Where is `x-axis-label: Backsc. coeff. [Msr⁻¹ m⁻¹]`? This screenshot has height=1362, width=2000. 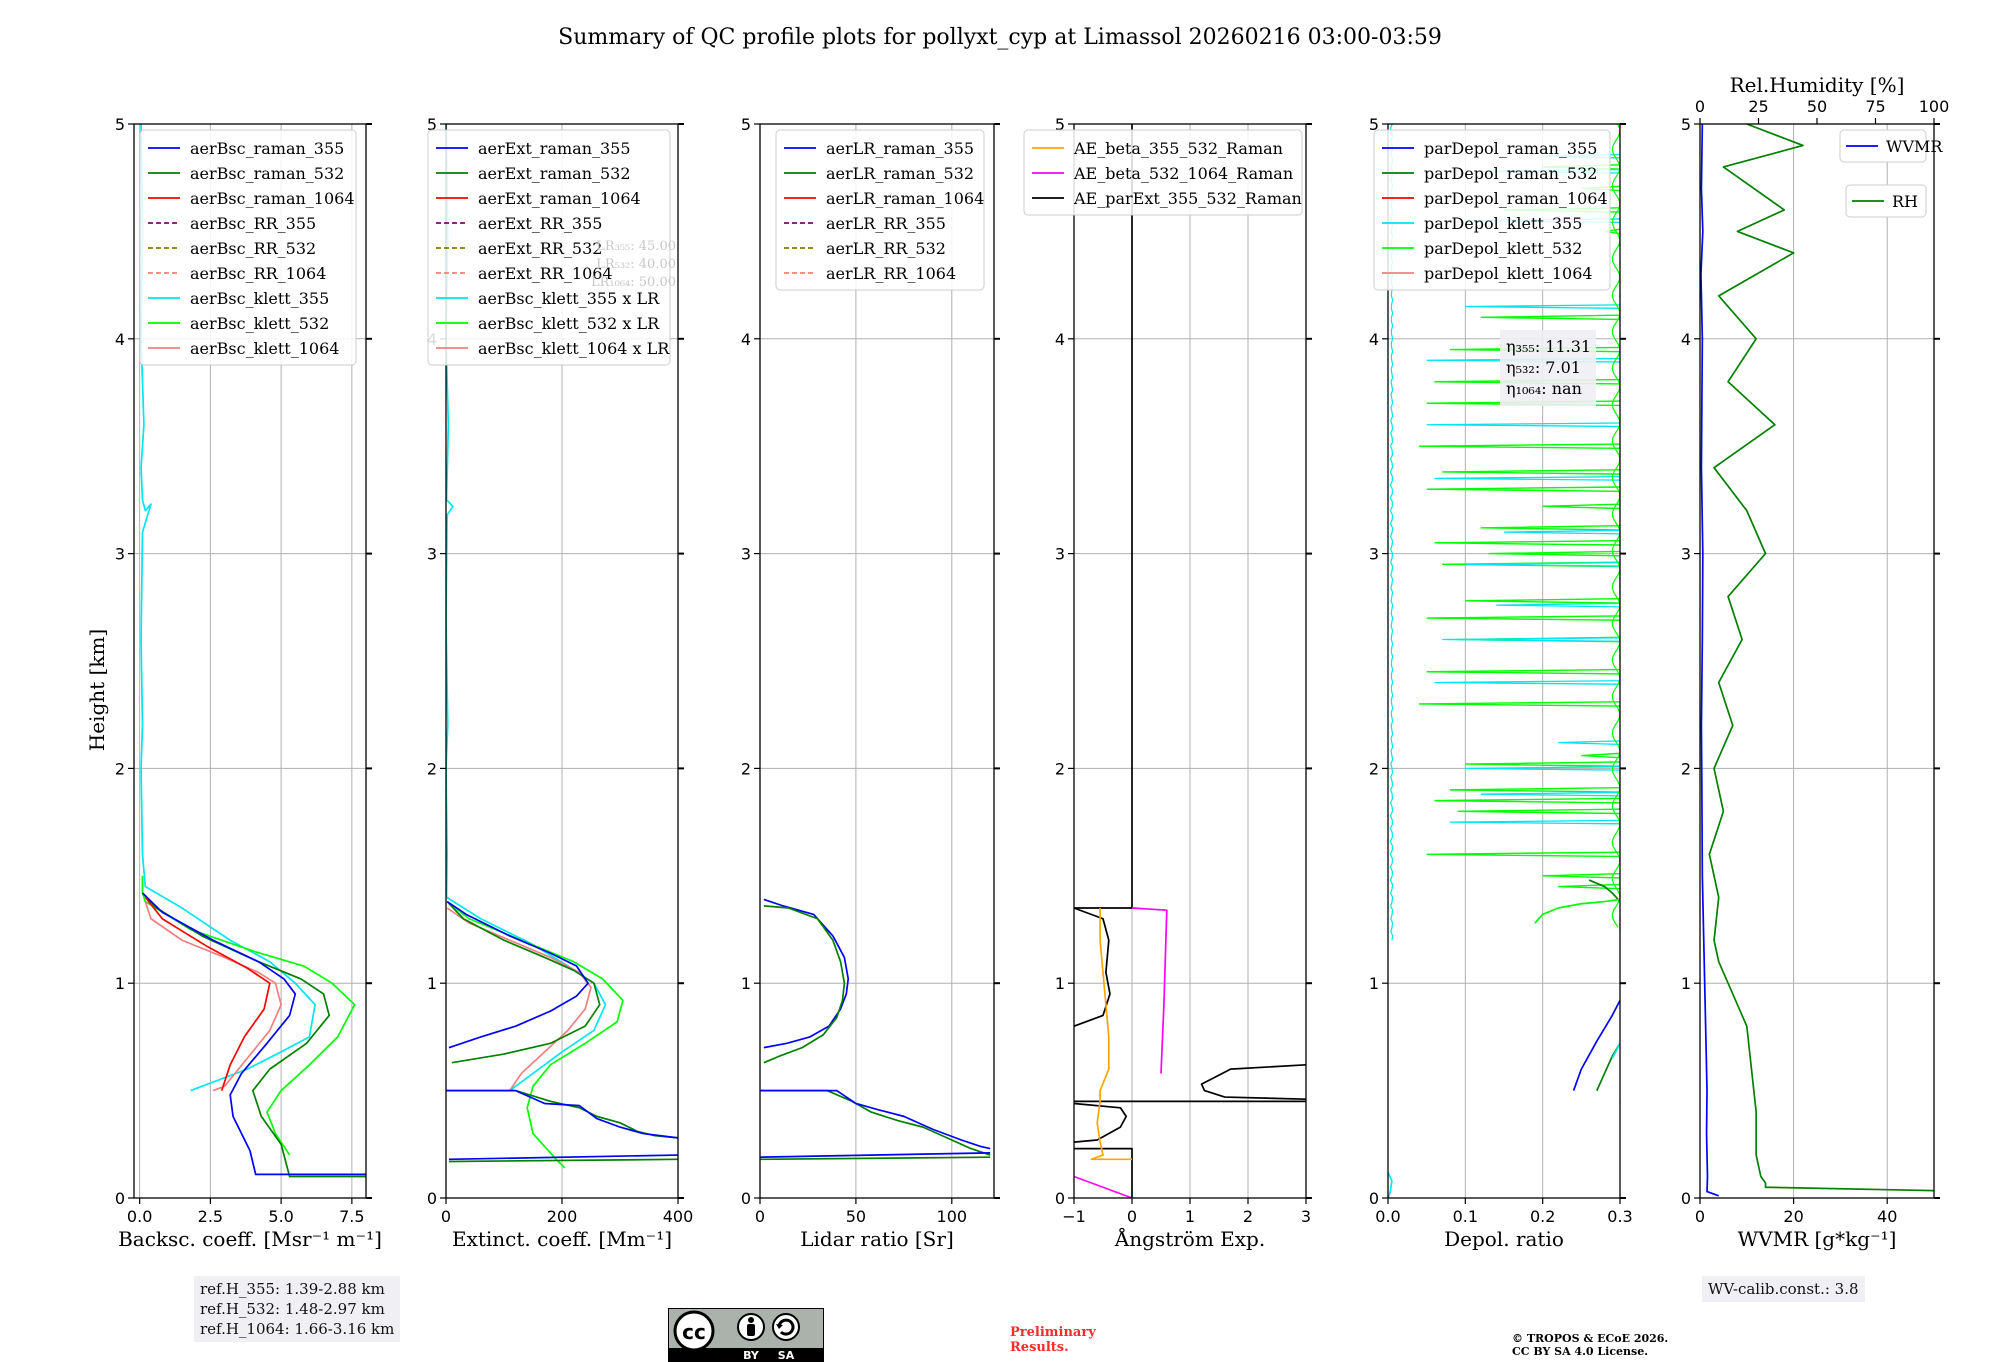
x-axis-label: Backsc. coeff. [Msr⁻¹ m⁻¹] is located at coordinates (250, 1239).